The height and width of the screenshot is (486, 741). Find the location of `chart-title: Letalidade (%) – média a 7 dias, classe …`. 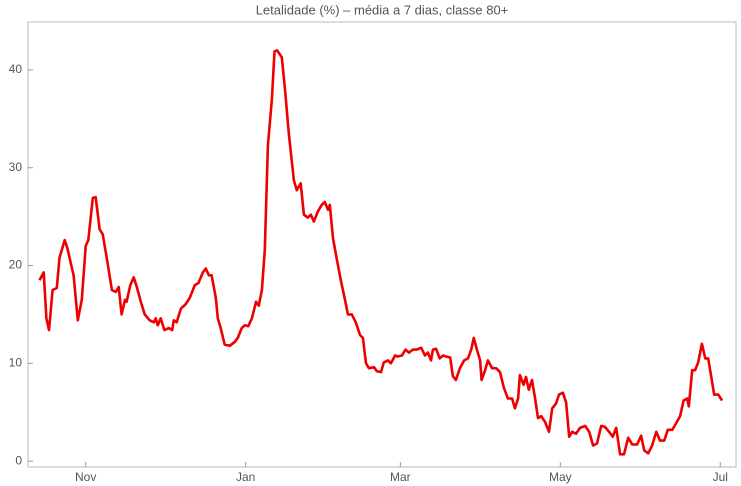

chart-title: Letalidade (%) – média a 7 dias, classe … is located at coordinates (382, 9).